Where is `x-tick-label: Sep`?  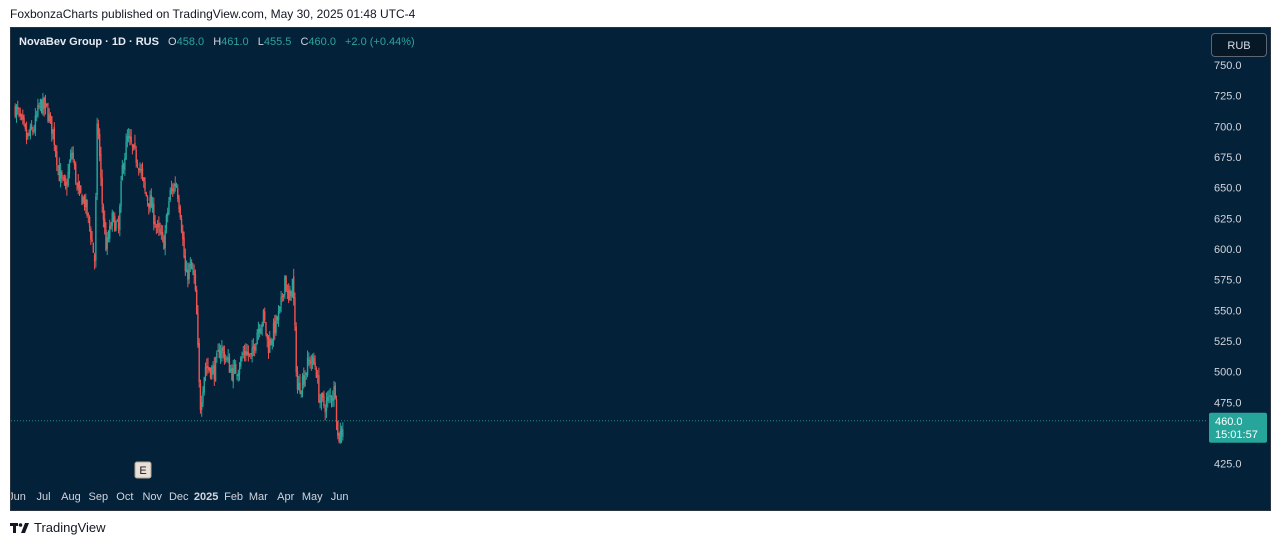 x-tick-label: Sep is located at coordinates (99, 497).